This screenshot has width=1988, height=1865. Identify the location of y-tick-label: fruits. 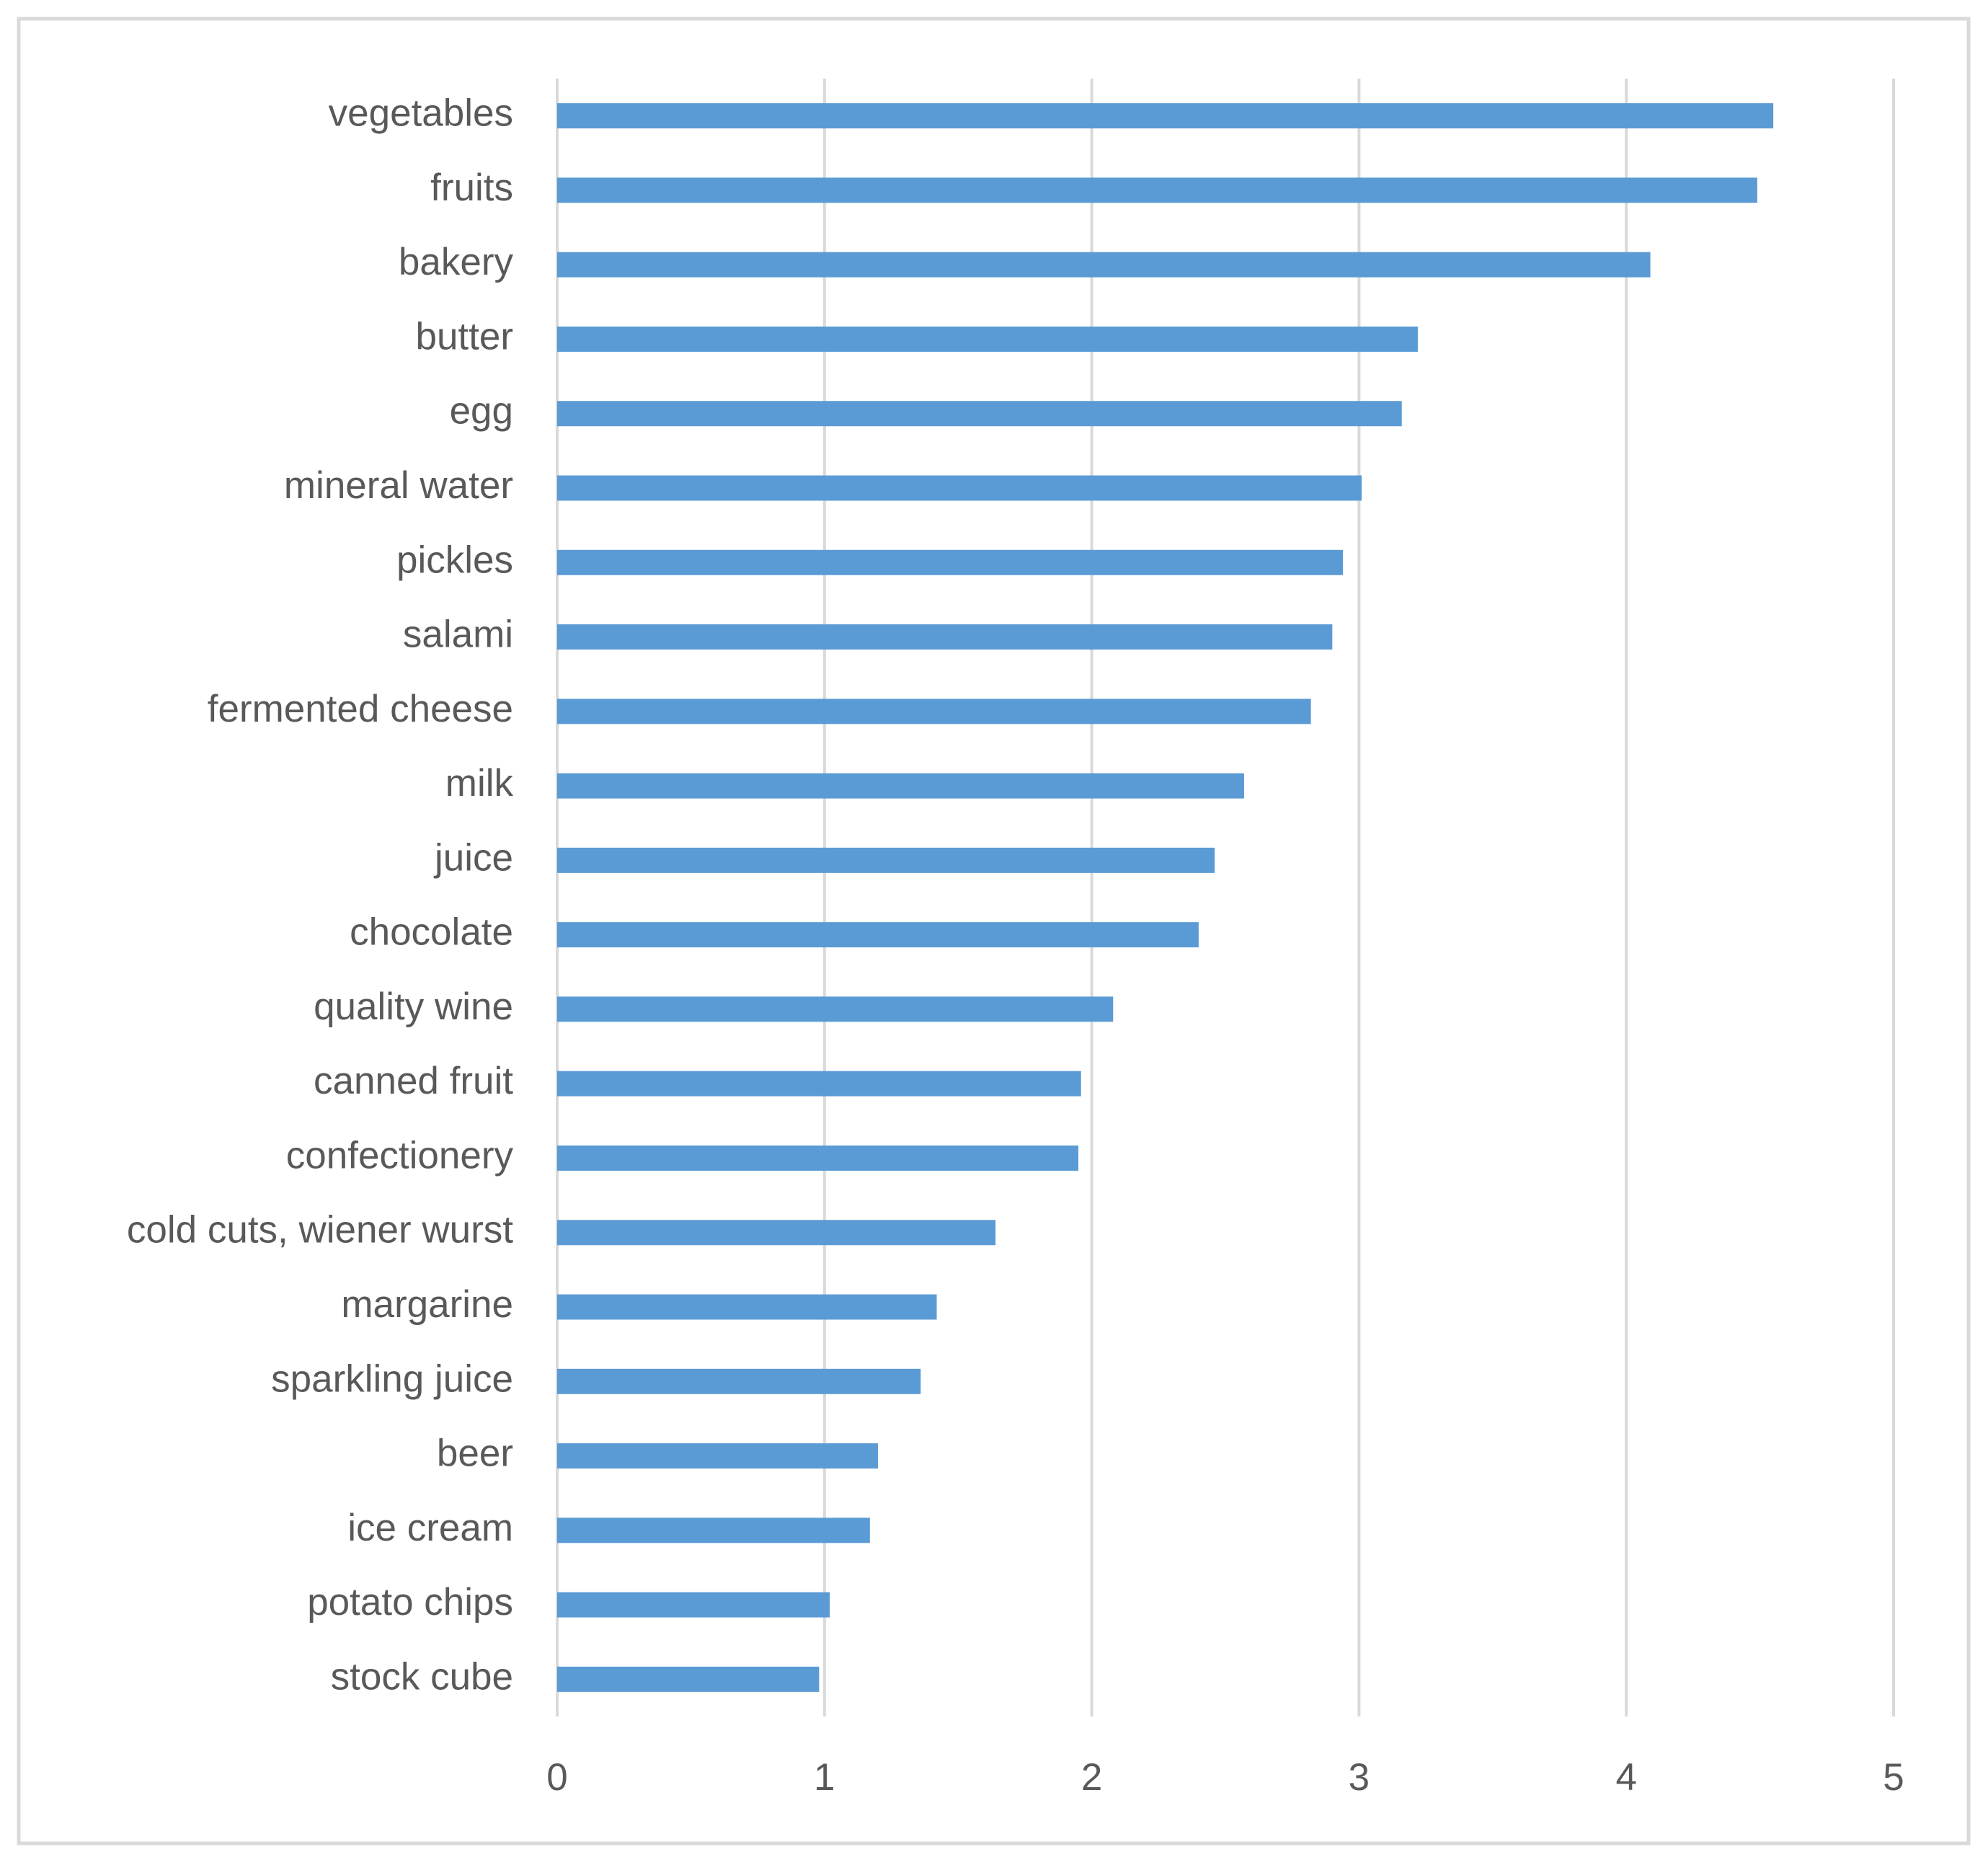
(471, 188).